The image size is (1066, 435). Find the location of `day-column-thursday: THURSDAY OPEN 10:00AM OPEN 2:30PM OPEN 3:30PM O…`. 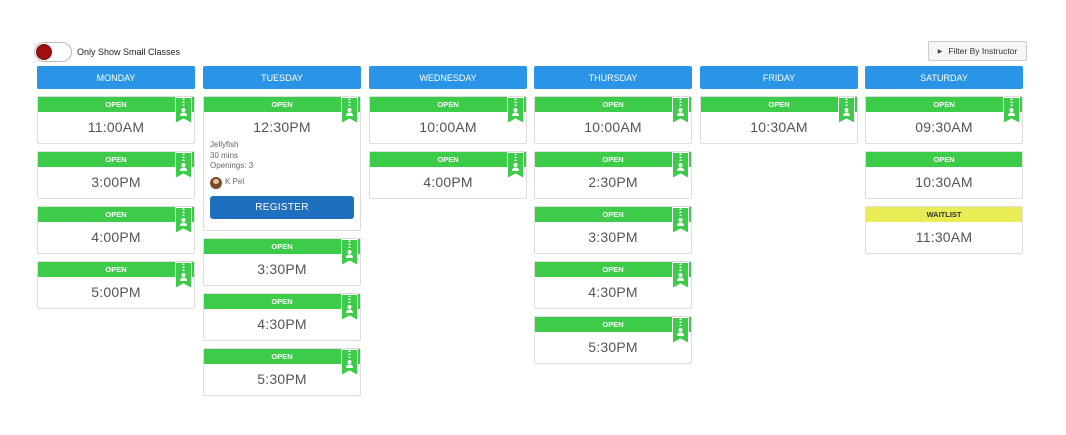

day-column-thursday: THURSDAY OPEN 10:00AM OPEN 2:30PM OPEN 3:30PM O… is located at coordinates (613, 218).